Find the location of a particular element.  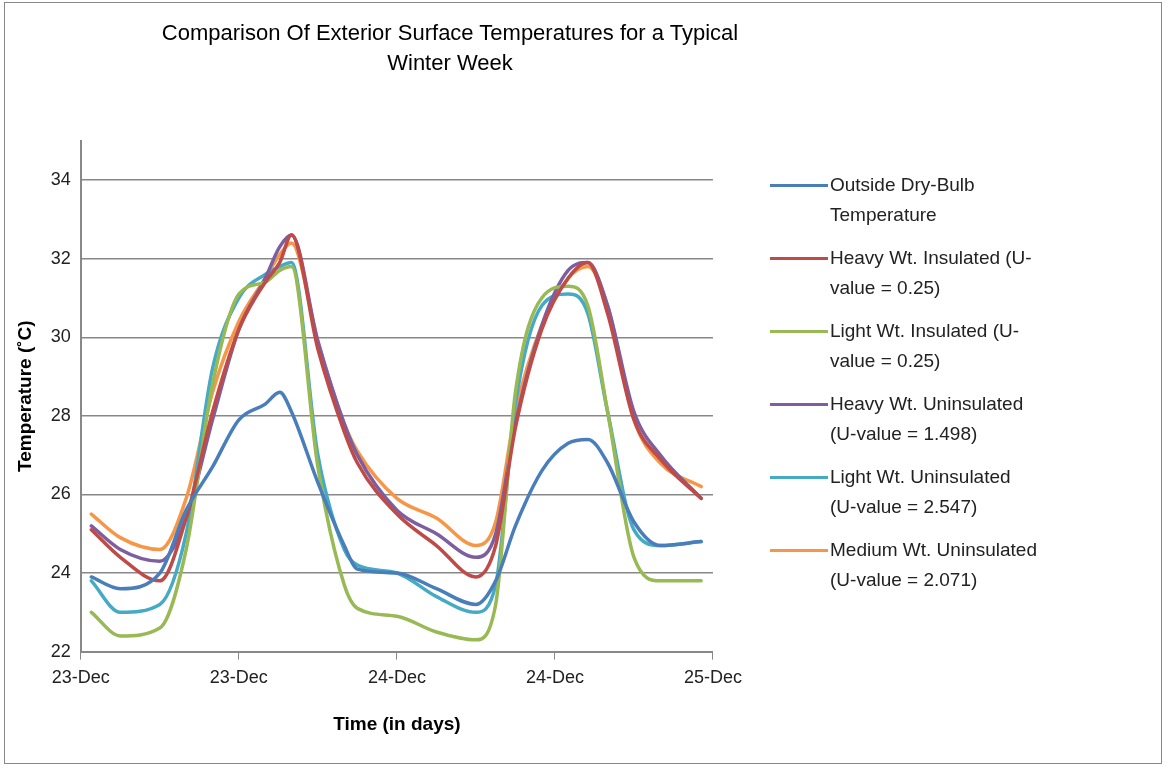

y-tick-label: 34 is located at coordinates (60, 179).